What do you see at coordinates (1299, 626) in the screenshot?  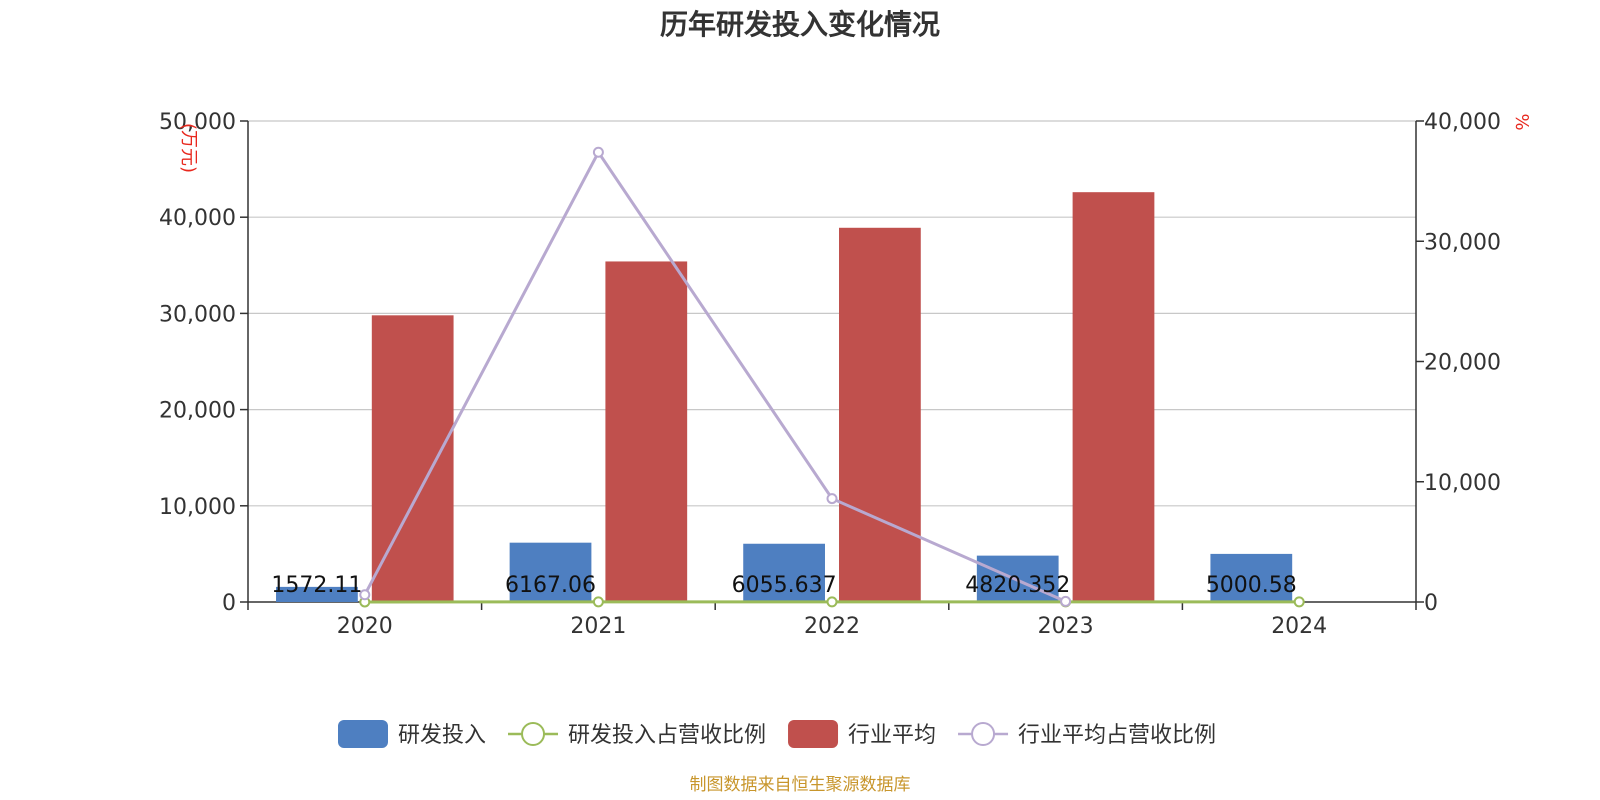 I see `x-axis-tick-label: 2024` at bounding box center [1299, 626].